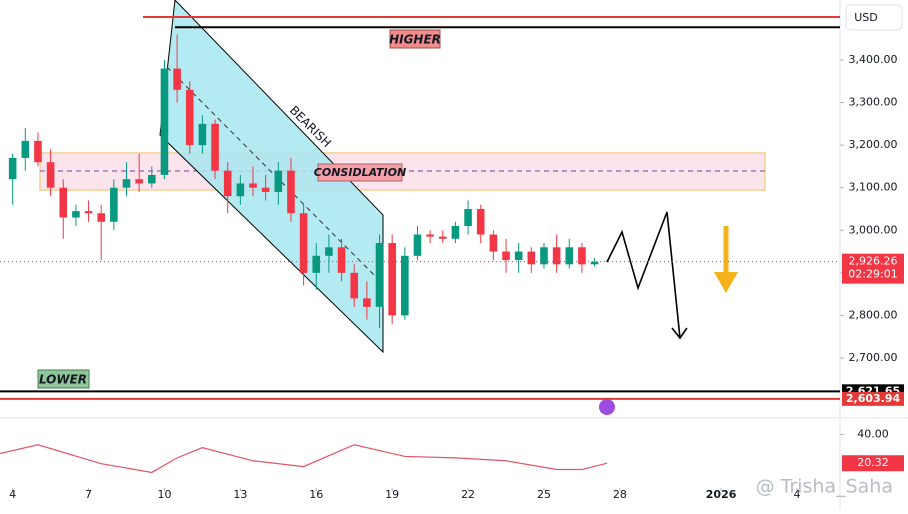 The height and width of the screenshot is (514, 908). Describe the element at coordinates (392, 494) in the screenshot. I see `x-tick-label: 19` at that location.